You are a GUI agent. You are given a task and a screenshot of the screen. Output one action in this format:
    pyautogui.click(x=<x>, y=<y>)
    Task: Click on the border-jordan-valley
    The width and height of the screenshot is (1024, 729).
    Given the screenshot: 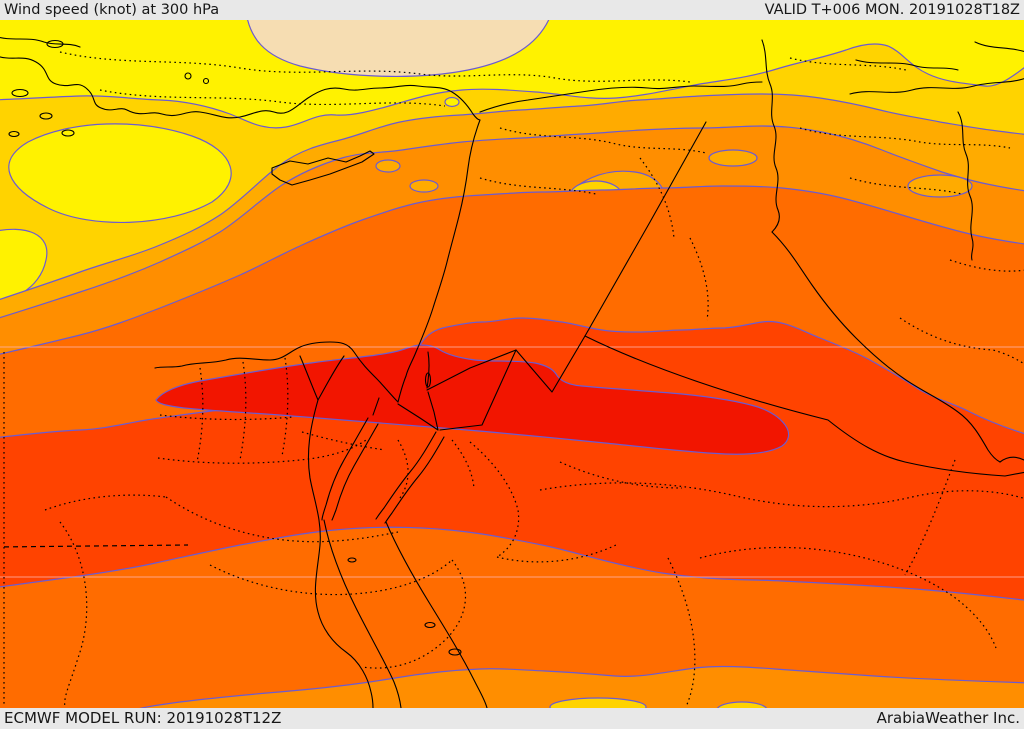 What is the action you would take?
    pyautogui.click(x=428, y=370)
    